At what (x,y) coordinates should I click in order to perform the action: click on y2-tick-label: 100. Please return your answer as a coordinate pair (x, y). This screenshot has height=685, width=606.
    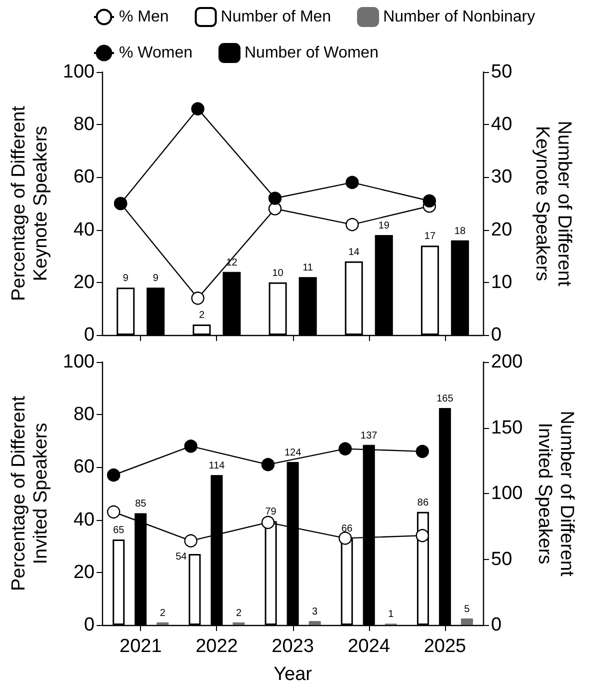
    Looking at the image, I should click on (507, 493).